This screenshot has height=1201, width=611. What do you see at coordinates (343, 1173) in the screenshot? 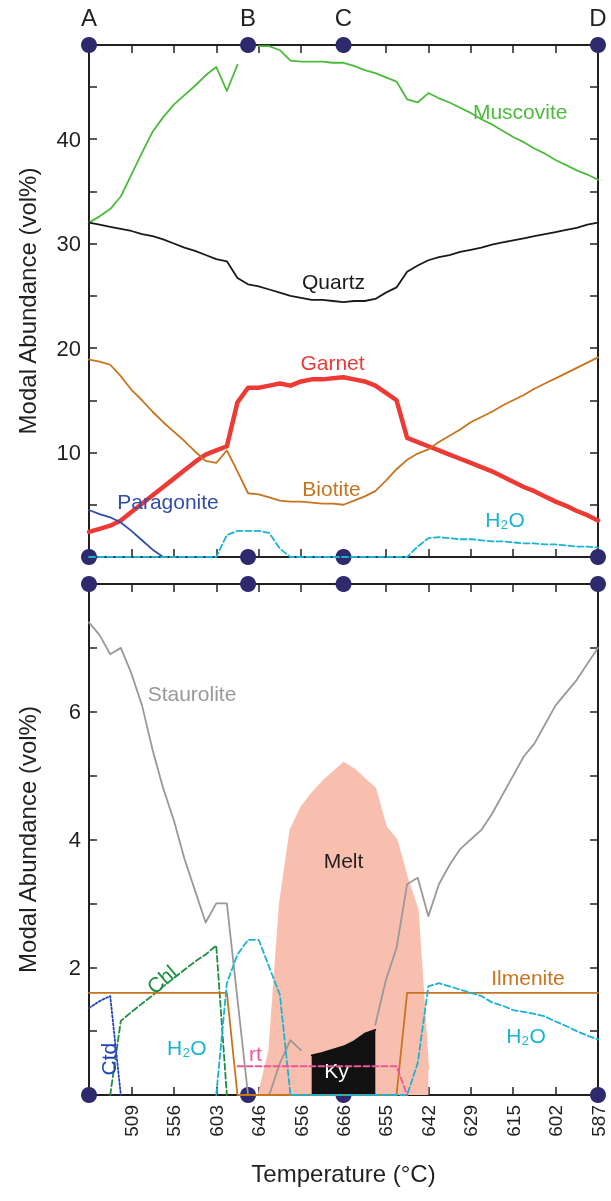
I see `x-axis-title: Temperature (°C)` at bounding box center [343, 1173].